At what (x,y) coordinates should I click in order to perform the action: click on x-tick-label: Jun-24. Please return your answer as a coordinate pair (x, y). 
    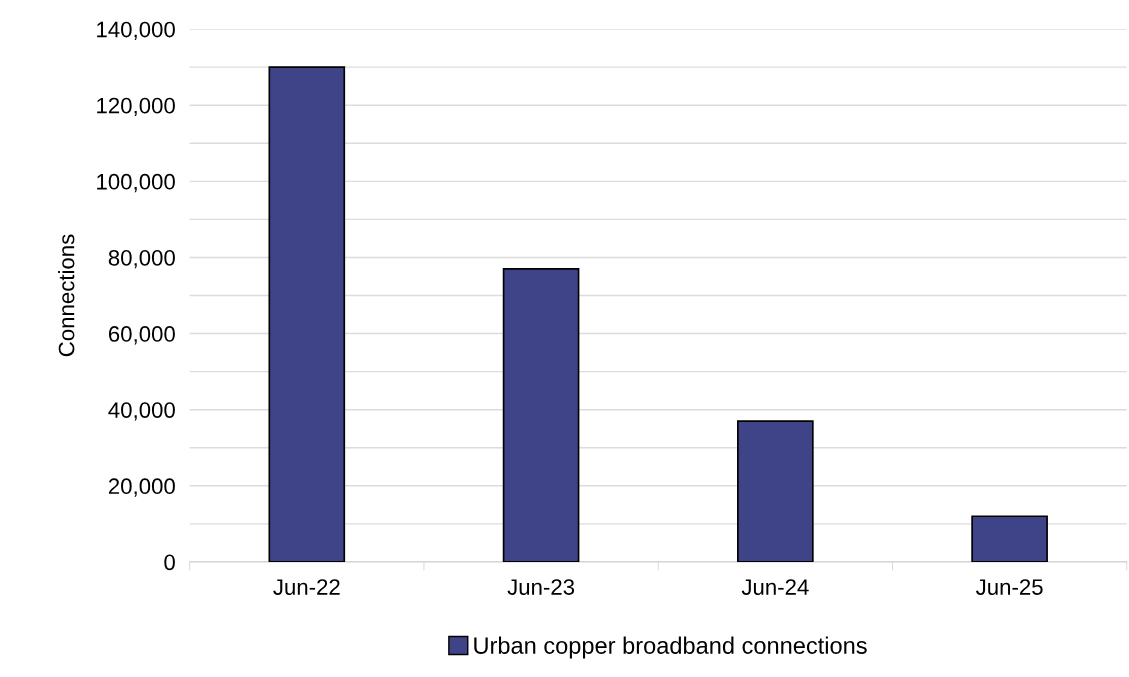
    Looking at the image, I should click on (775, 587).